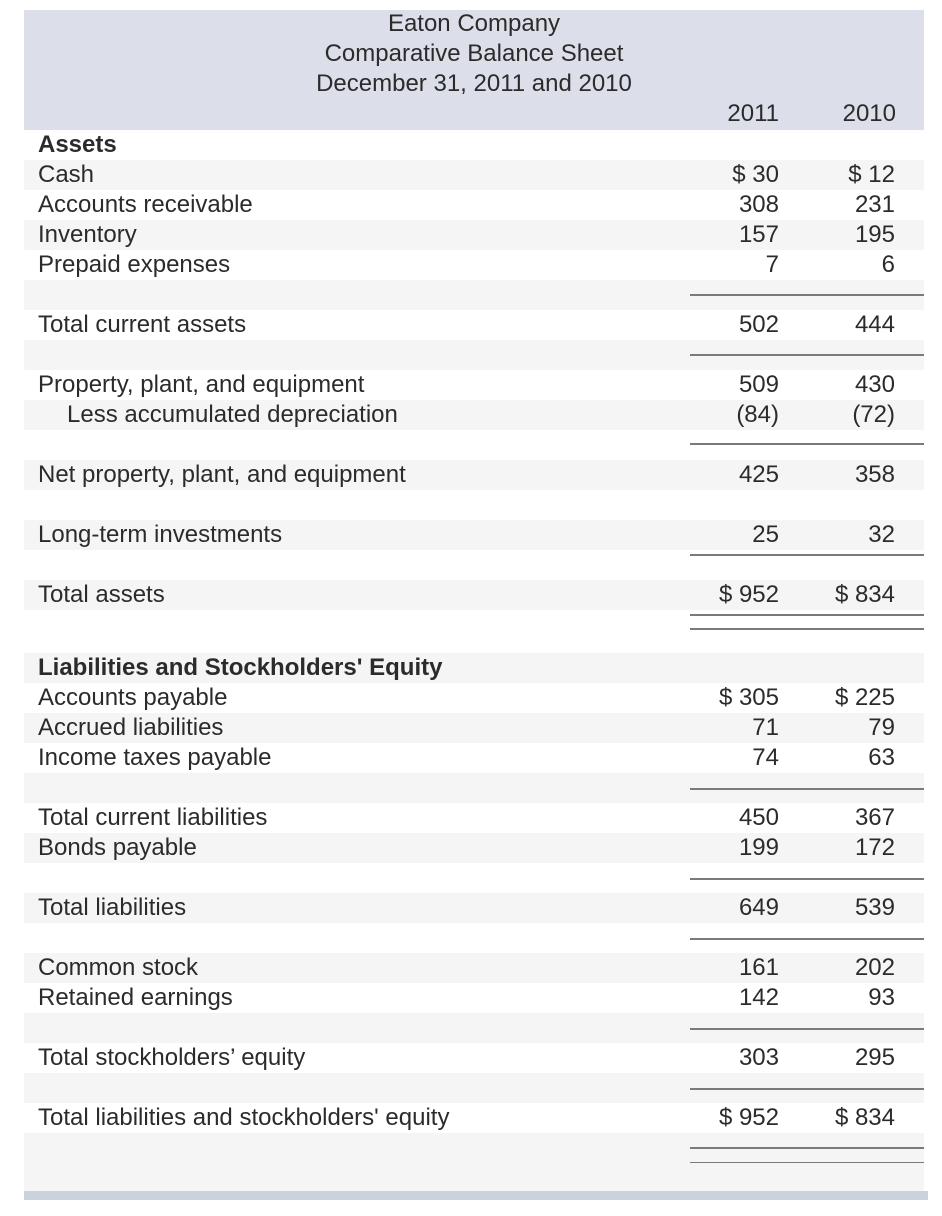  I want to click on section-heading: Liabilities and Stockholders' Equity, so click(240, 667).